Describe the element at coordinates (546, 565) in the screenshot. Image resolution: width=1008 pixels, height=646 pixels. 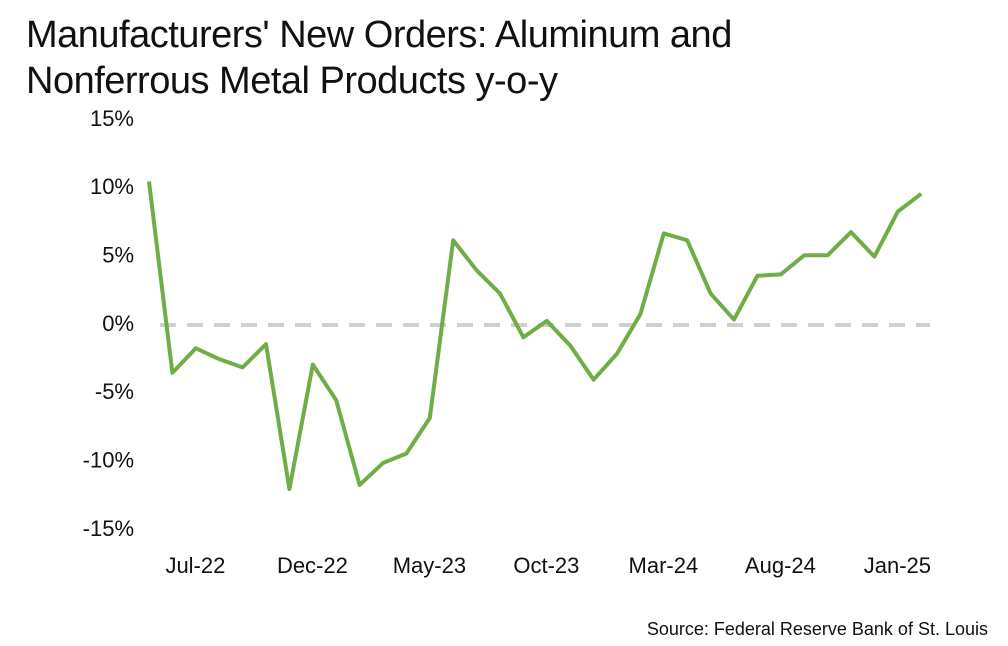
I see `x-tick-label: Oct-23` at that location.